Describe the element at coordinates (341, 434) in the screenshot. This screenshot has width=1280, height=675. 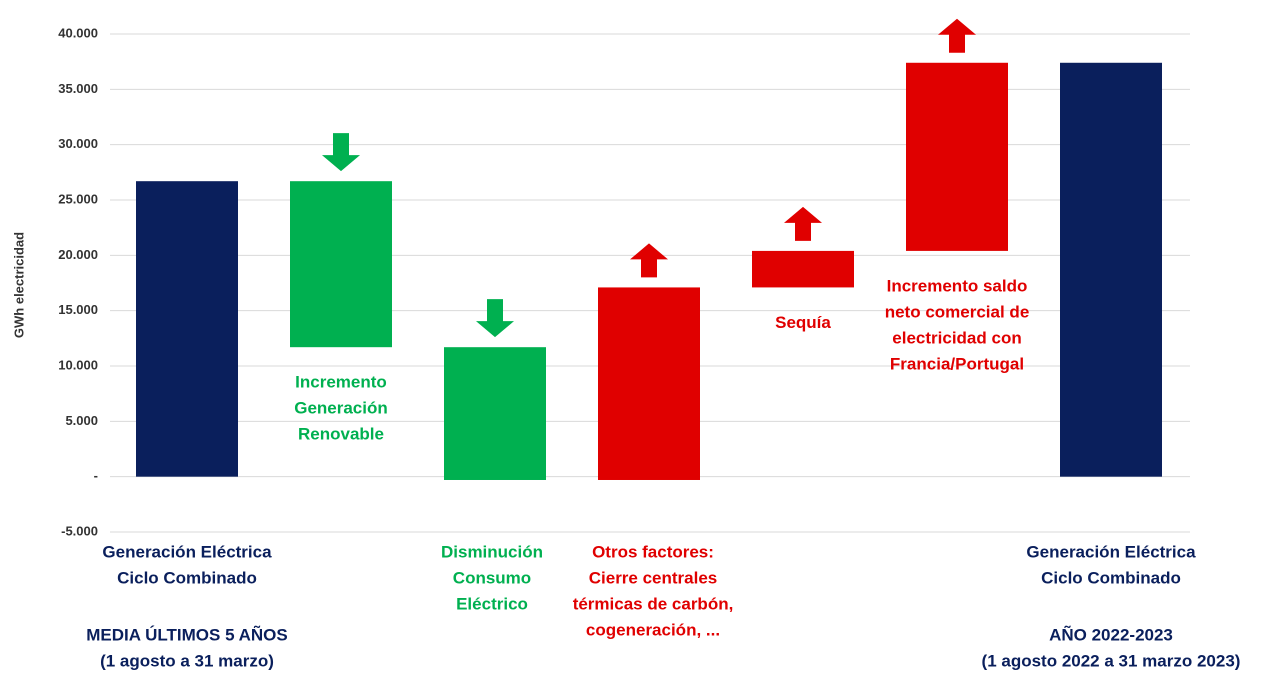
I see `category-label: Renovable` at that location.